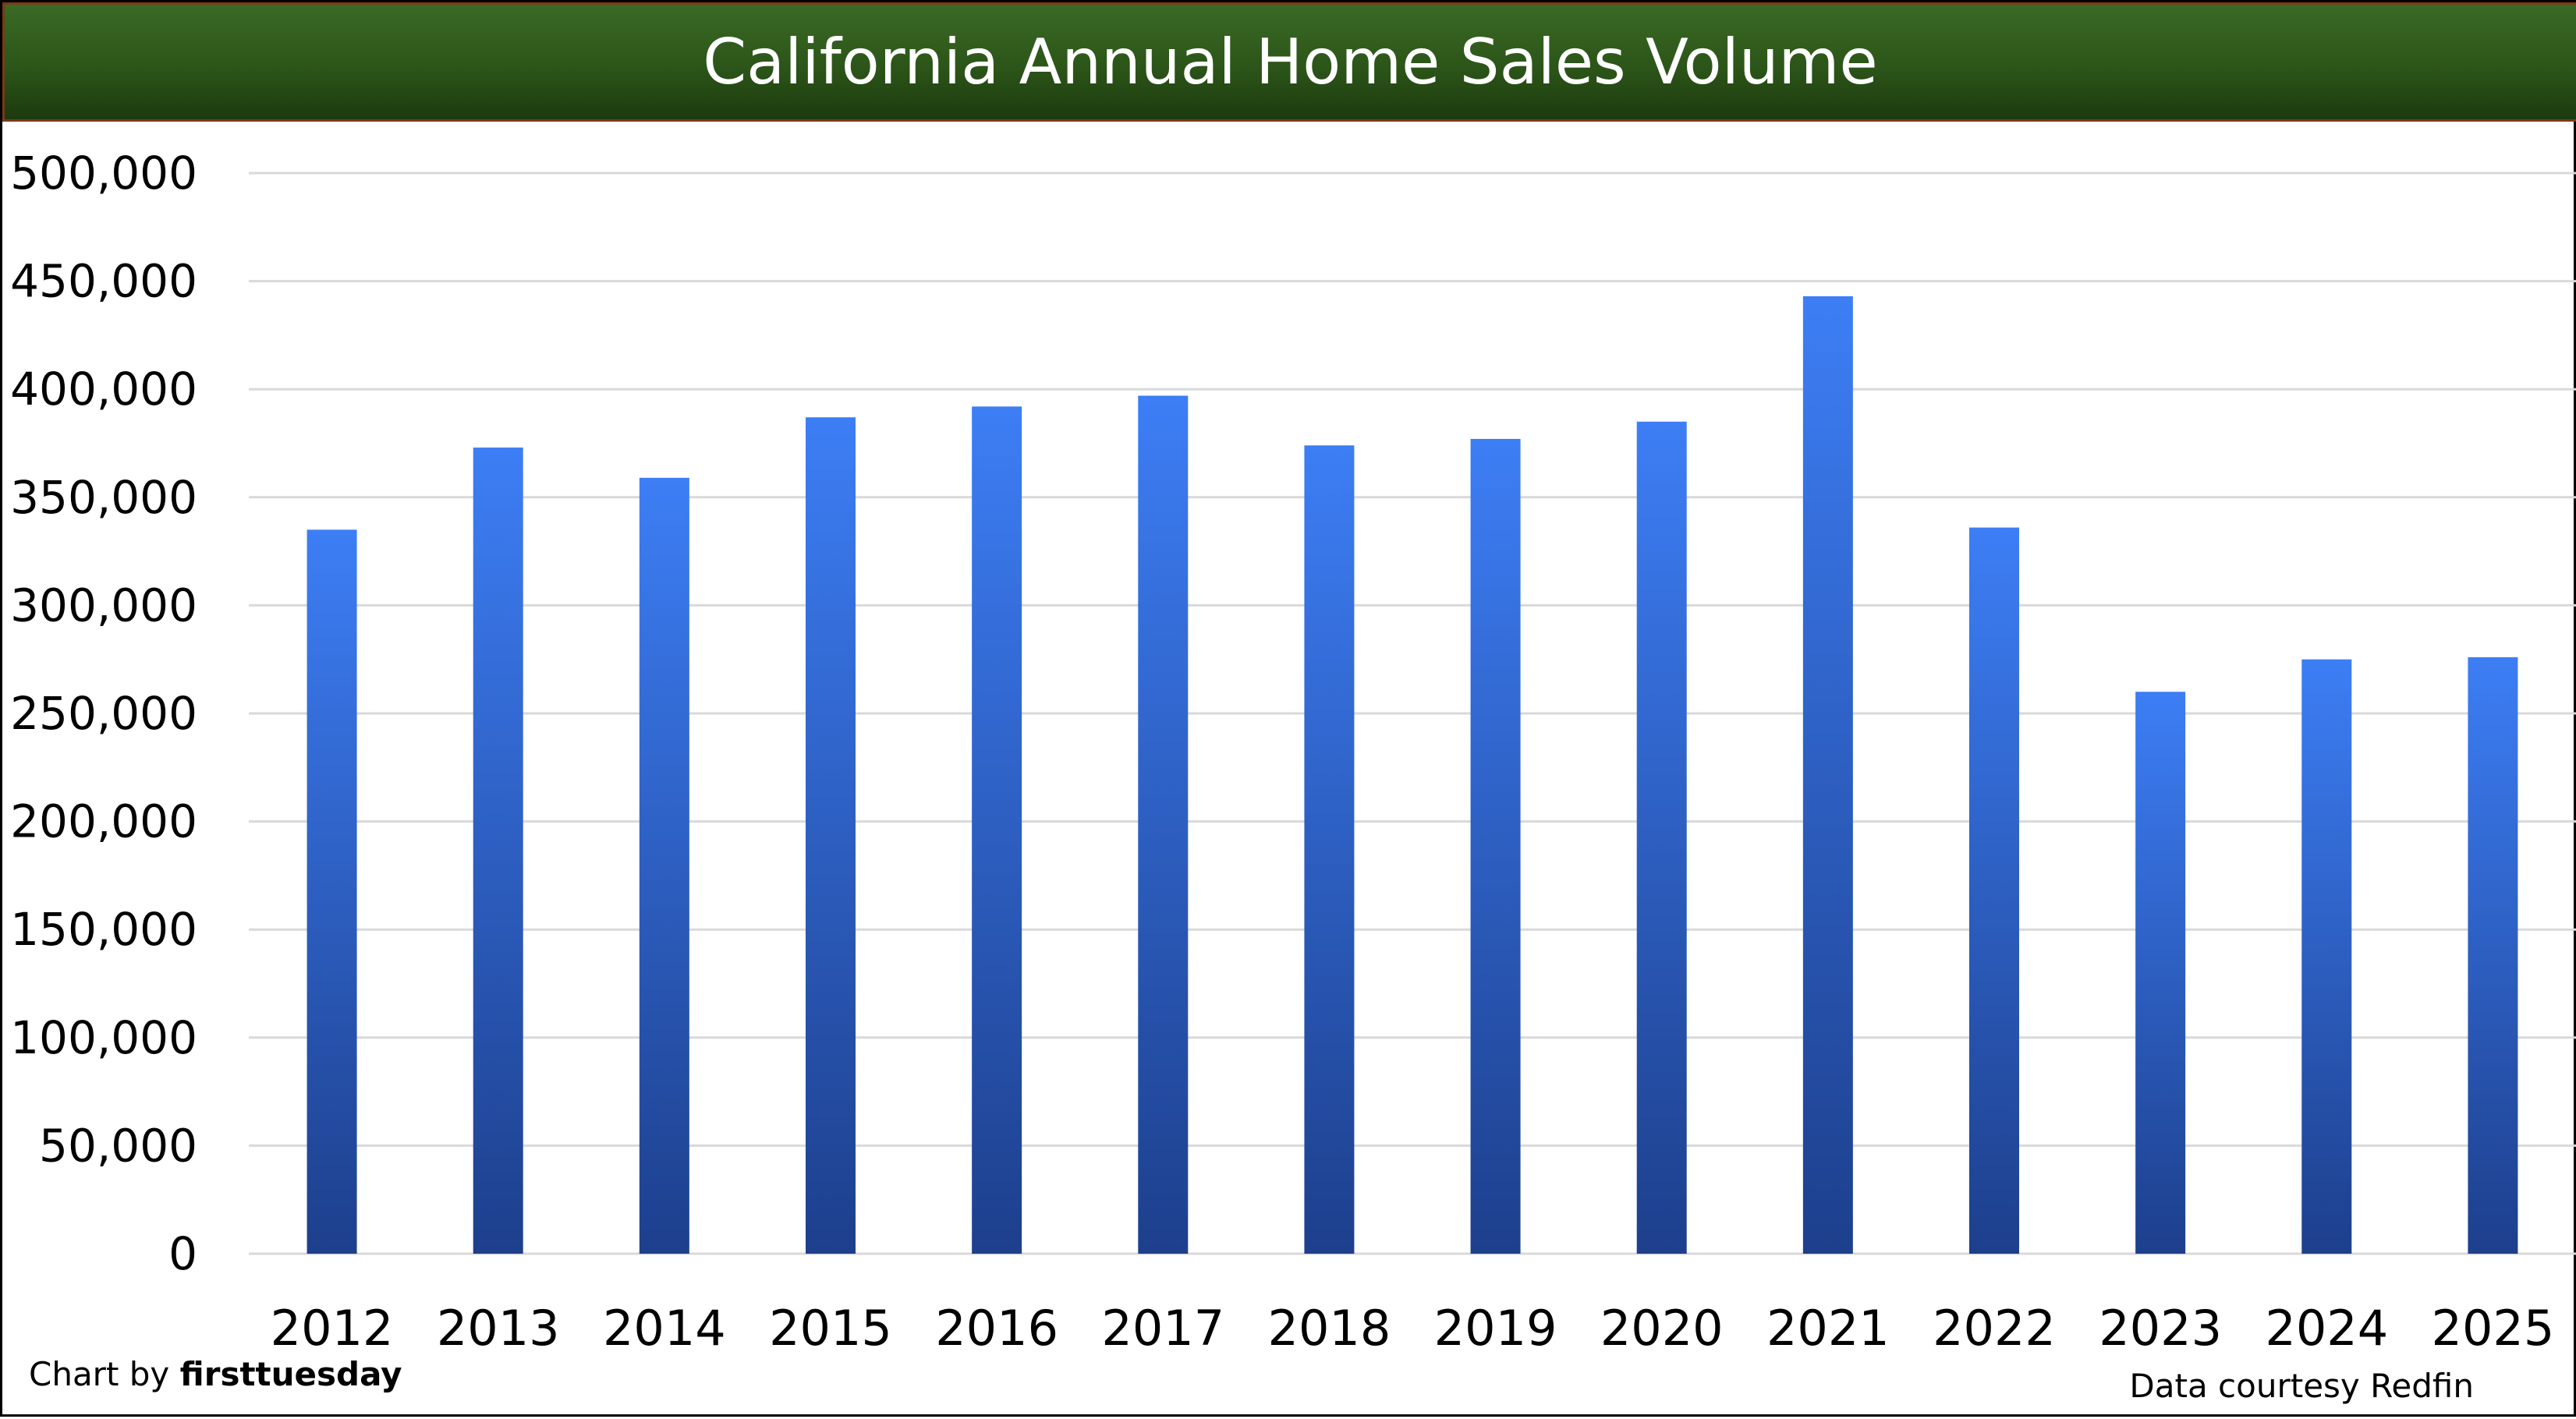 This screenshot has height=1419, width=2576. What do you see at coordinates (1495, 846) in the screenshot?
I see `bar-2019` at bounding box center [1495, 846].